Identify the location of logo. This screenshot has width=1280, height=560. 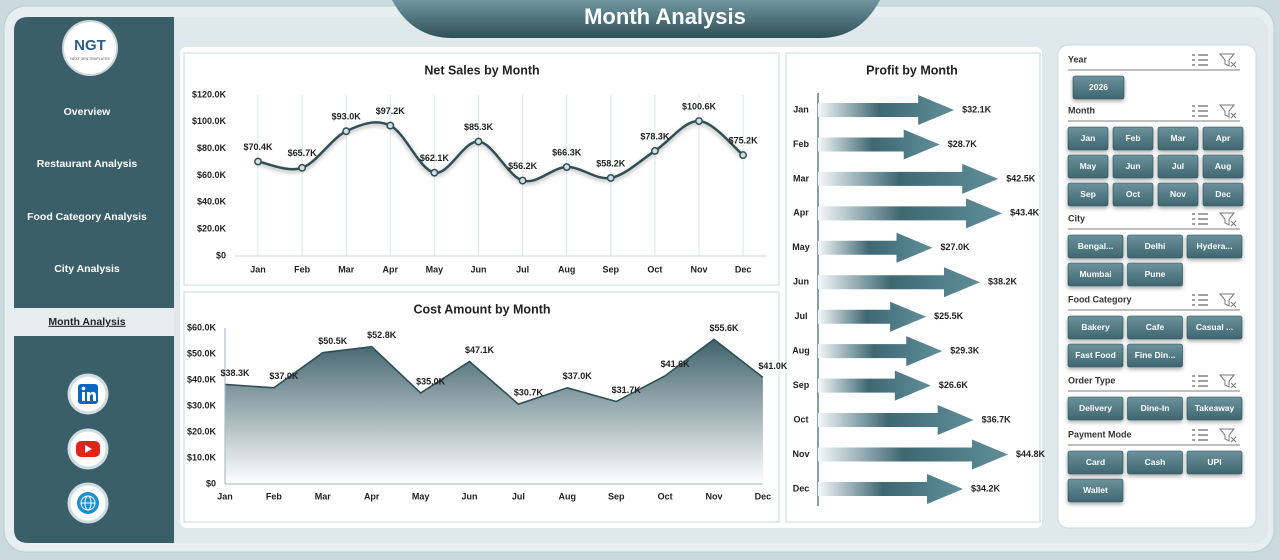
(90, 48).